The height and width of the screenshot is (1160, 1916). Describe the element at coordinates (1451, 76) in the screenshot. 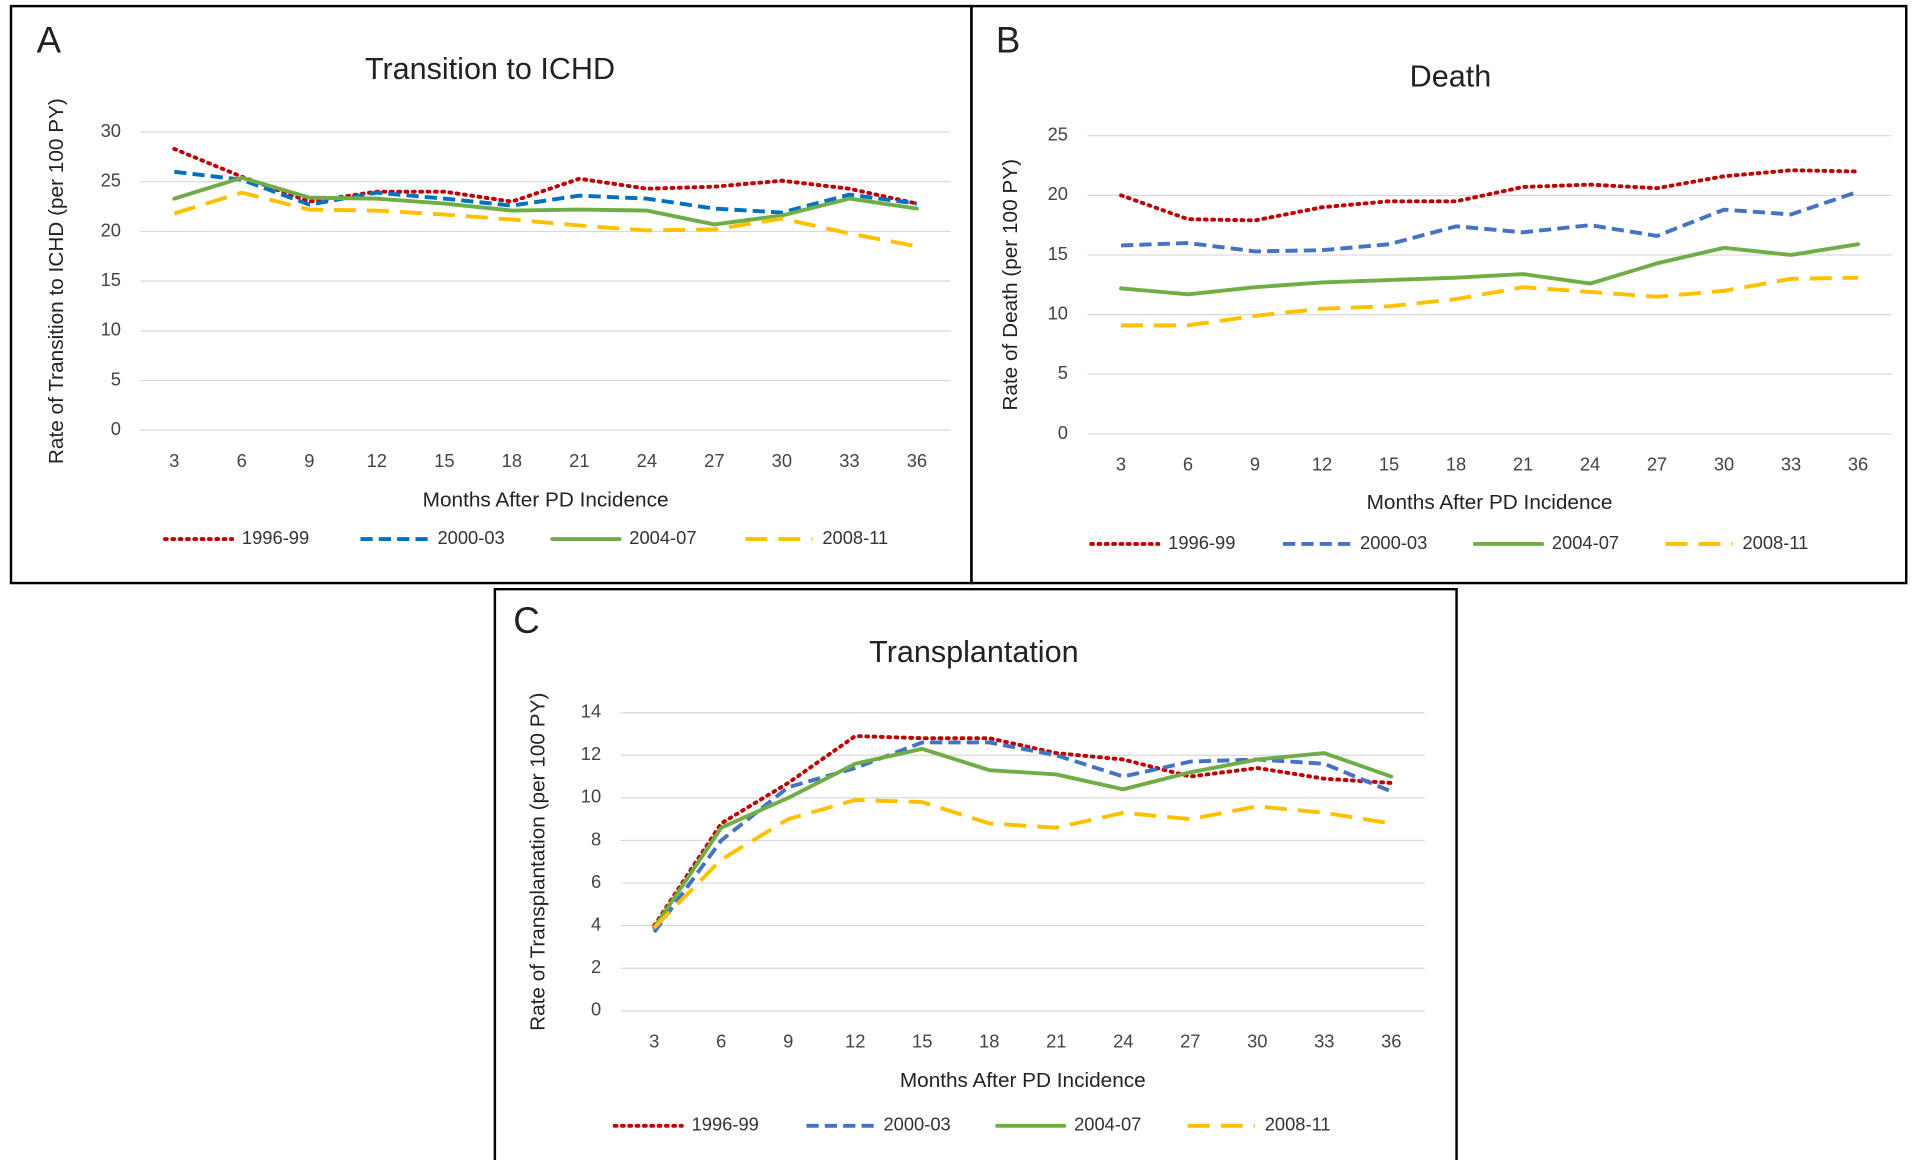

I see `chart-title: Death` at that location.